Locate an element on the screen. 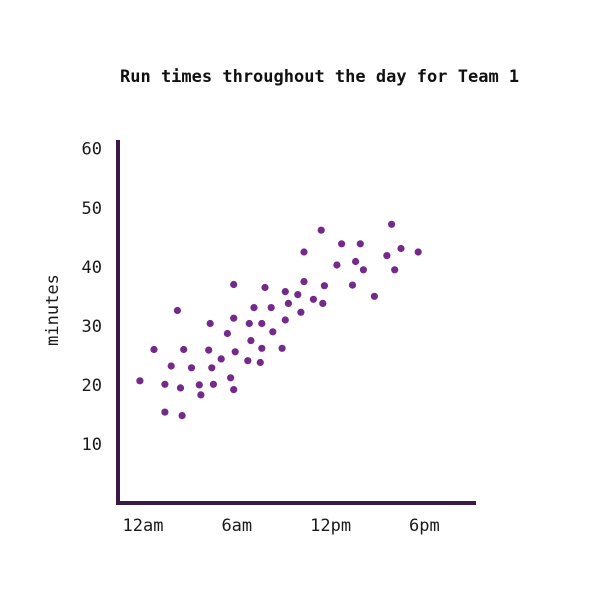  y-tick-labels: 10 20 30 40 50 60 is located at coordinates (92, 297).